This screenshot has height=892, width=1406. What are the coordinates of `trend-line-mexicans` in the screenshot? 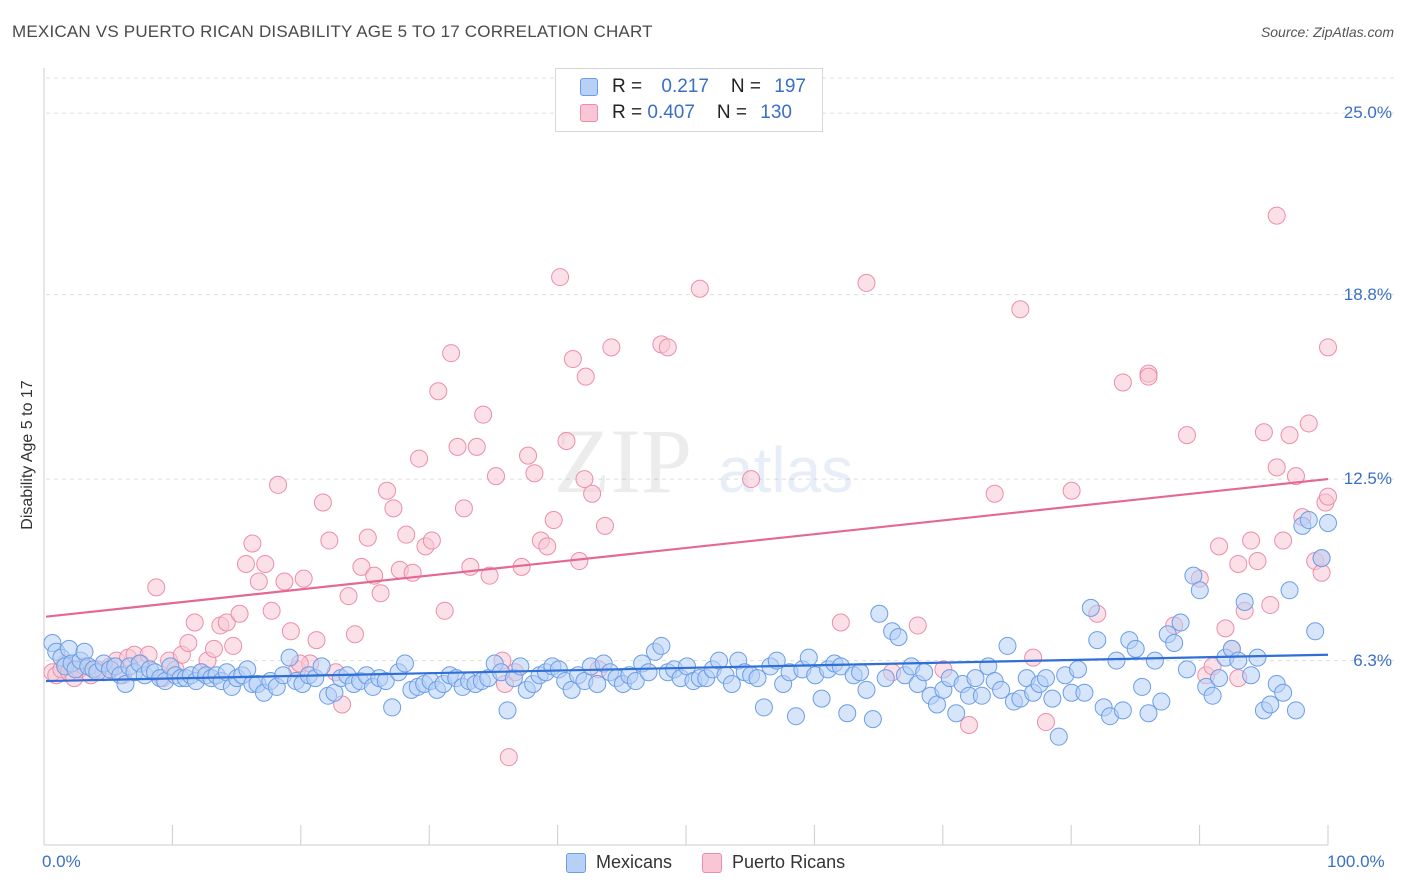 It's located at (687, 668).